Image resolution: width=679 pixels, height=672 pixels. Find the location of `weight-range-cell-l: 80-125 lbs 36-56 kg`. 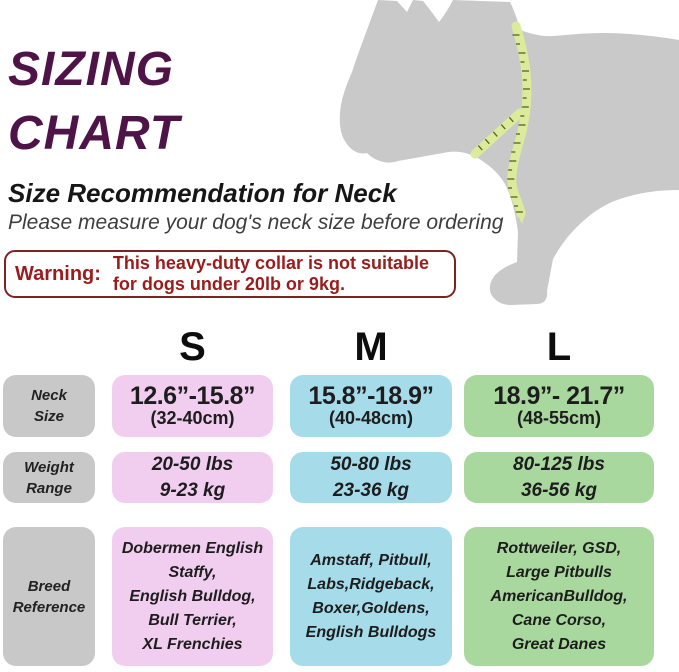

weight-range-cell-l: 80-125 lbs 36-56 kg is located at coordinates (559, 477).